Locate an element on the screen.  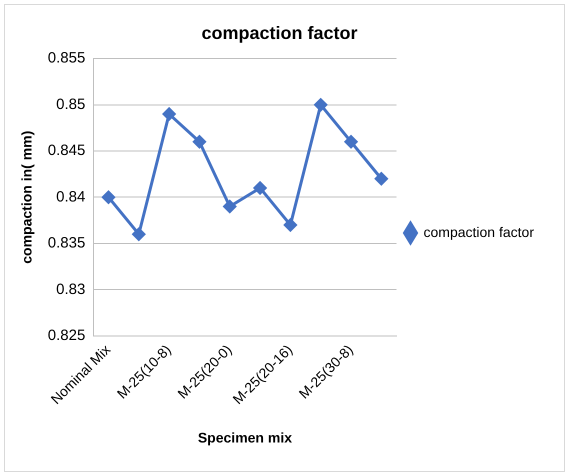
y-axis-title: compaction in( mm) is located at coordinates (26, 197).